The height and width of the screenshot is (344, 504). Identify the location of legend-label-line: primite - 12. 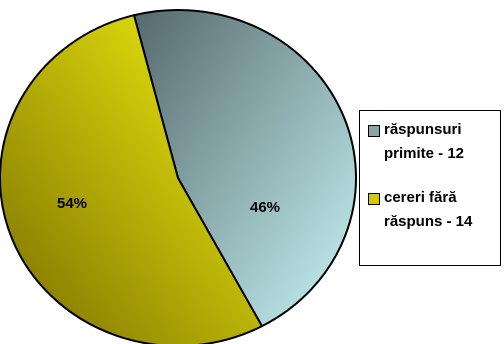
(424, 153).